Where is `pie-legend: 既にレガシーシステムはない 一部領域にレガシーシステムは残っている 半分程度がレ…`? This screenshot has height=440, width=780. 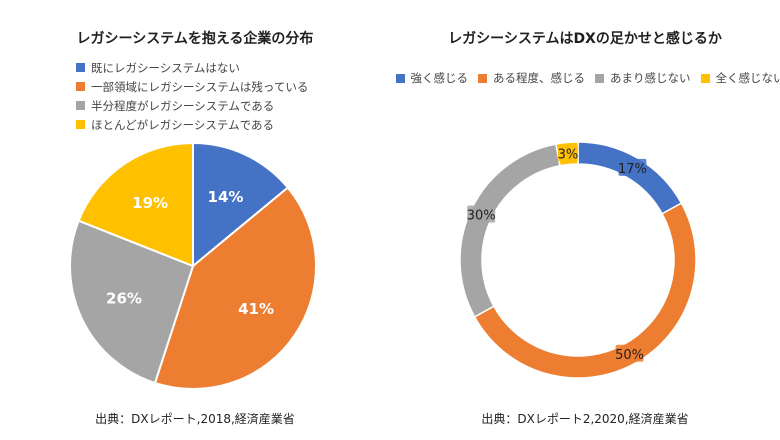
pie-legend: 既にレガシーシステムはない 一部領域にレガシーシステムは残っている 半分程度がレ… is located at coordinates (192, 96).